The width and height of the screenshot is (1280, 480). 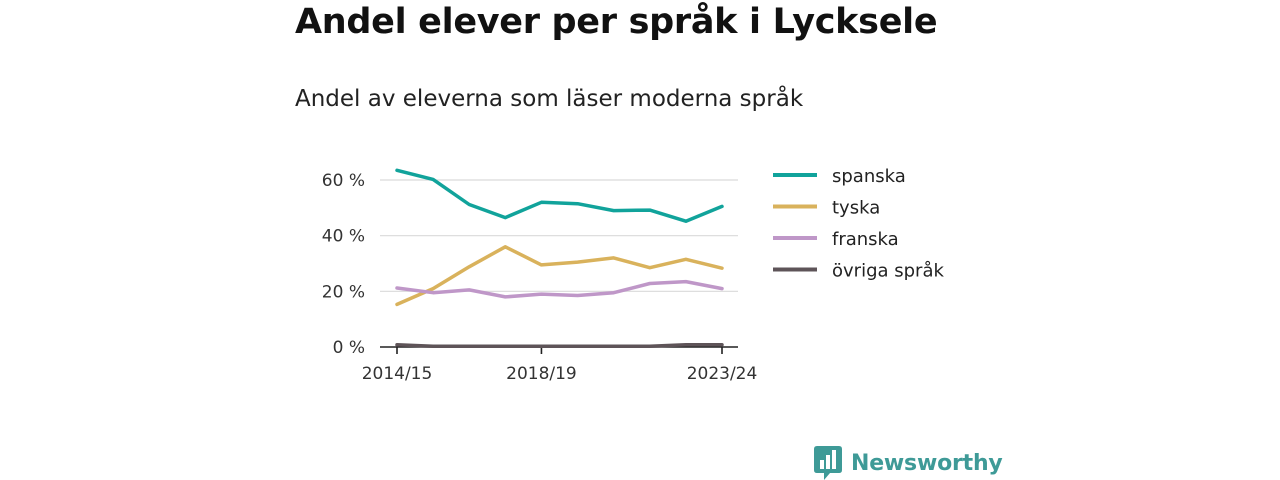 What do you see at coordinates (559, 235) in the screenshot?
I see `gridlines` at bounding box center [559, 235].